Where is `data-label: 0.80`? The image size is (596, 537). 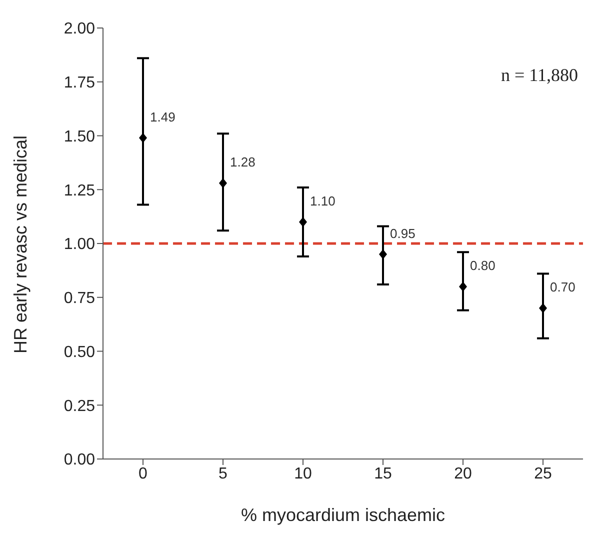 data-label: 0.80 is located at coordinates (483, 266).